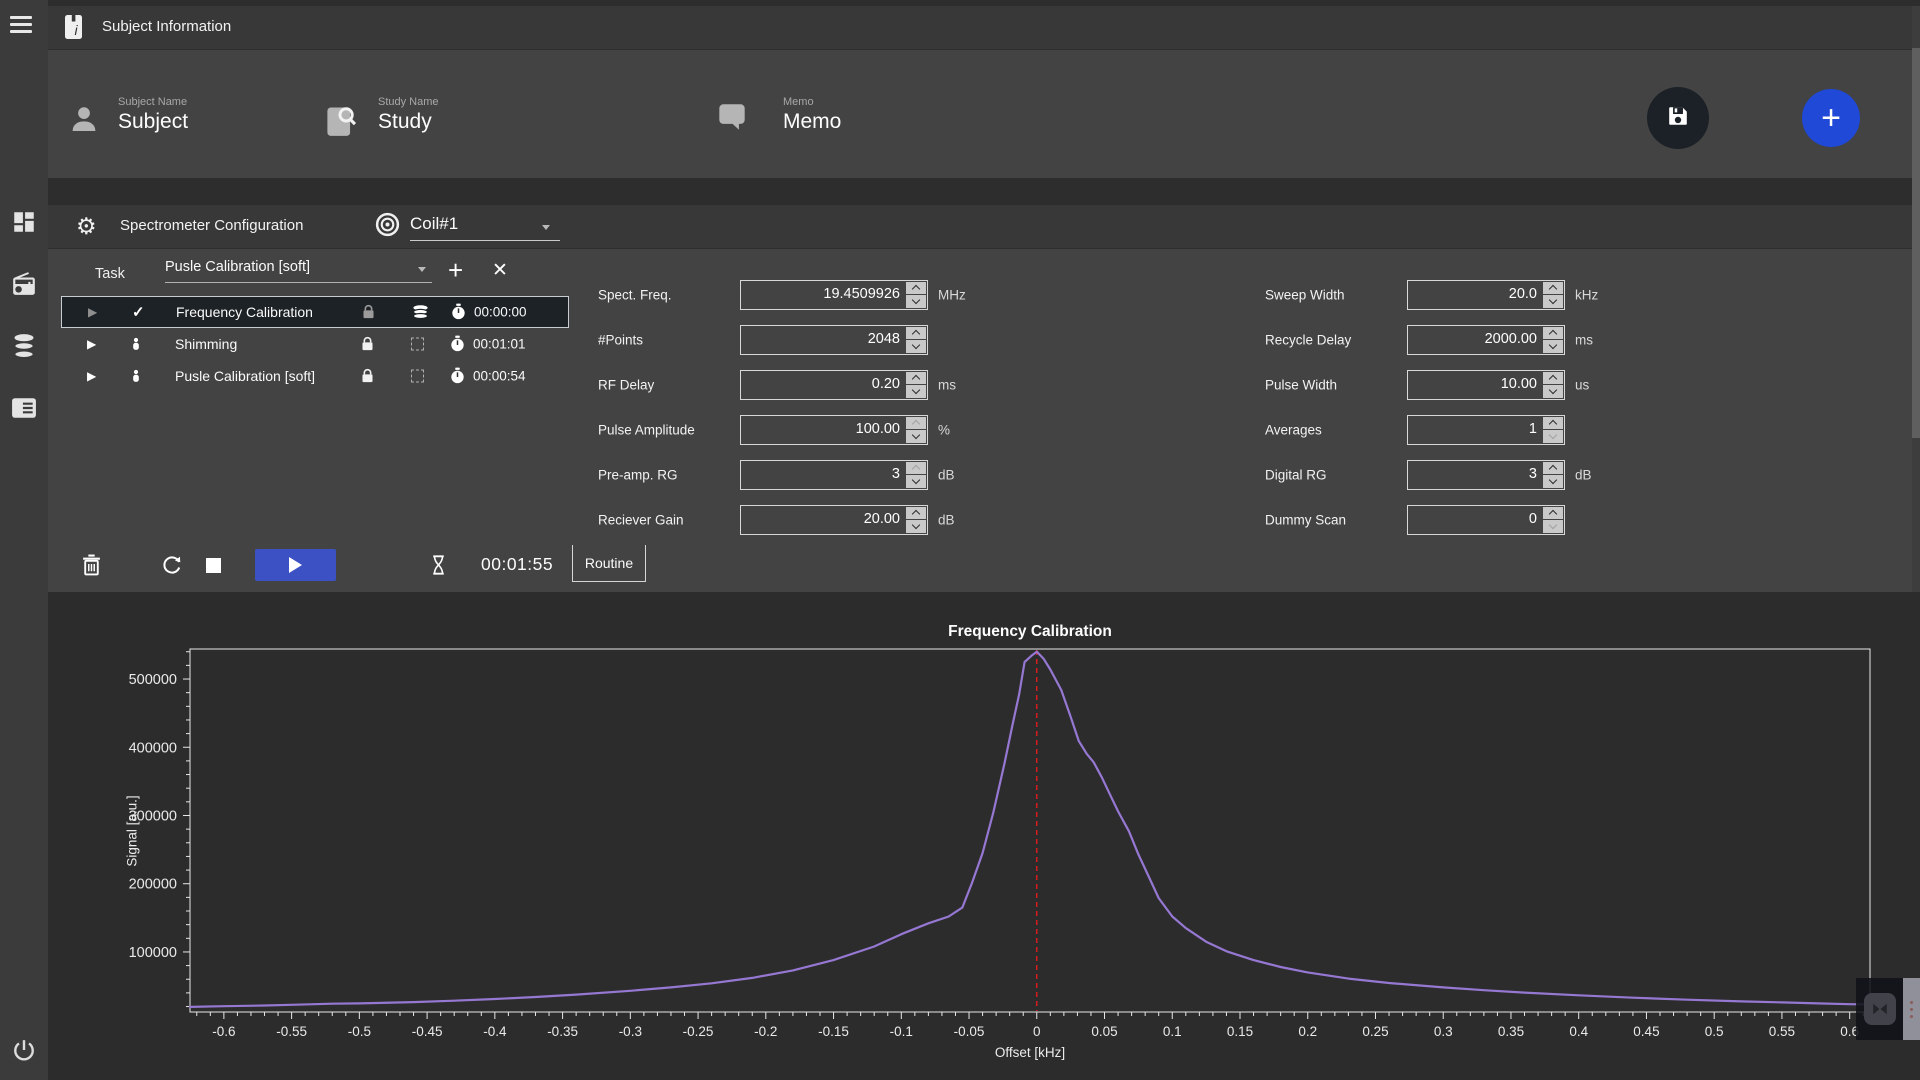 The image size is (1920, 1080). What do you see at coordinates (1578, 1031) in the screenshot?
I see `svg-text: 0.4` at bounding box center [1578, 1031].